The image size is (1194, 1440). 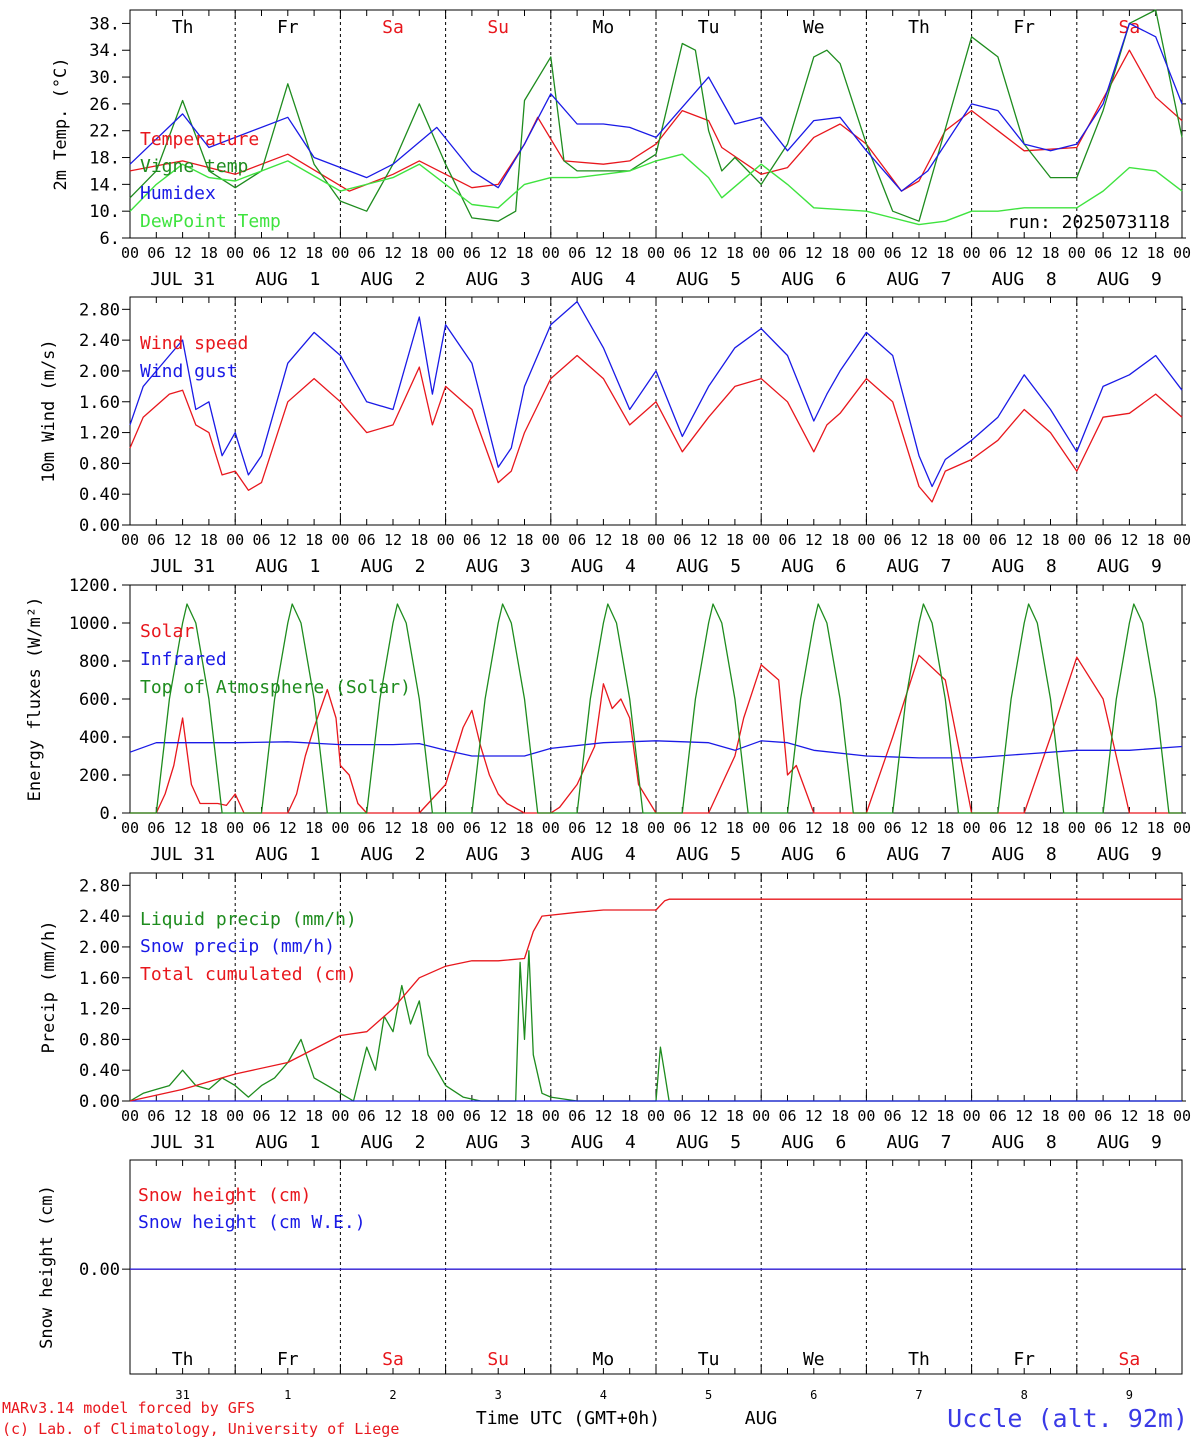 I want to click on date-label: AUG 3, so click(x=498, y=854).